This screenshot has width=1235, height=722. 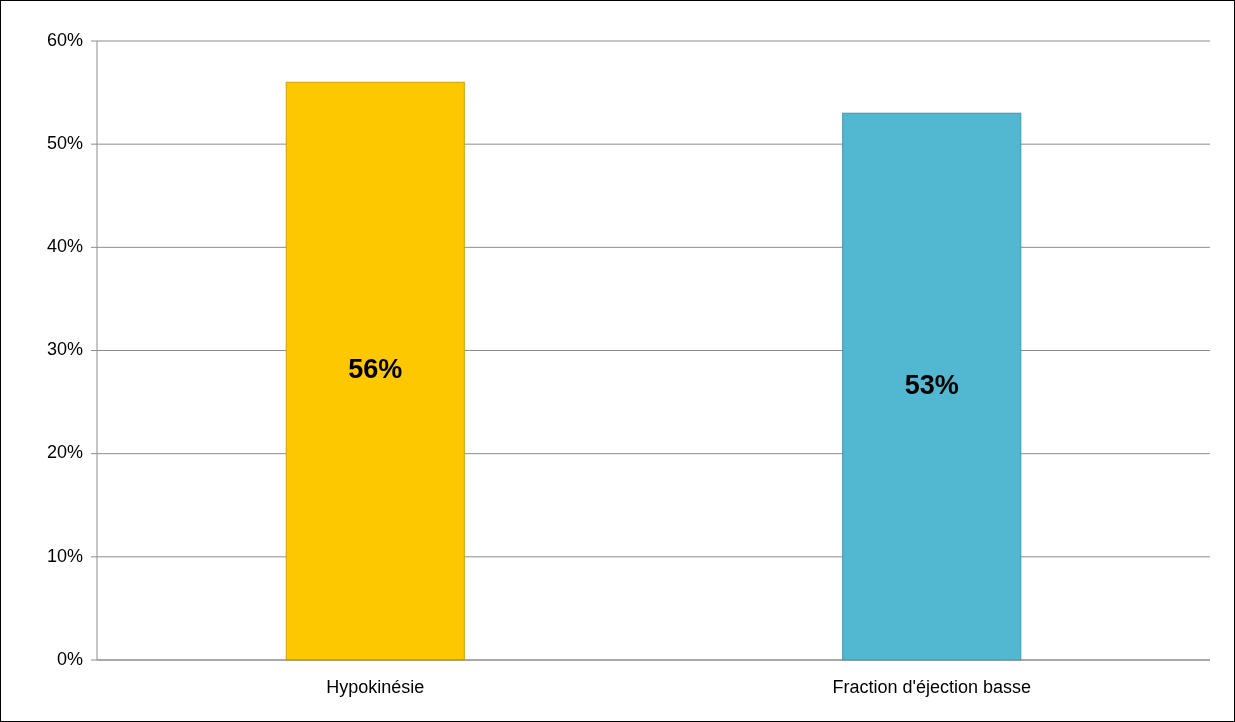 I want to click on data-label: 56%, so click(x=375, y=369).